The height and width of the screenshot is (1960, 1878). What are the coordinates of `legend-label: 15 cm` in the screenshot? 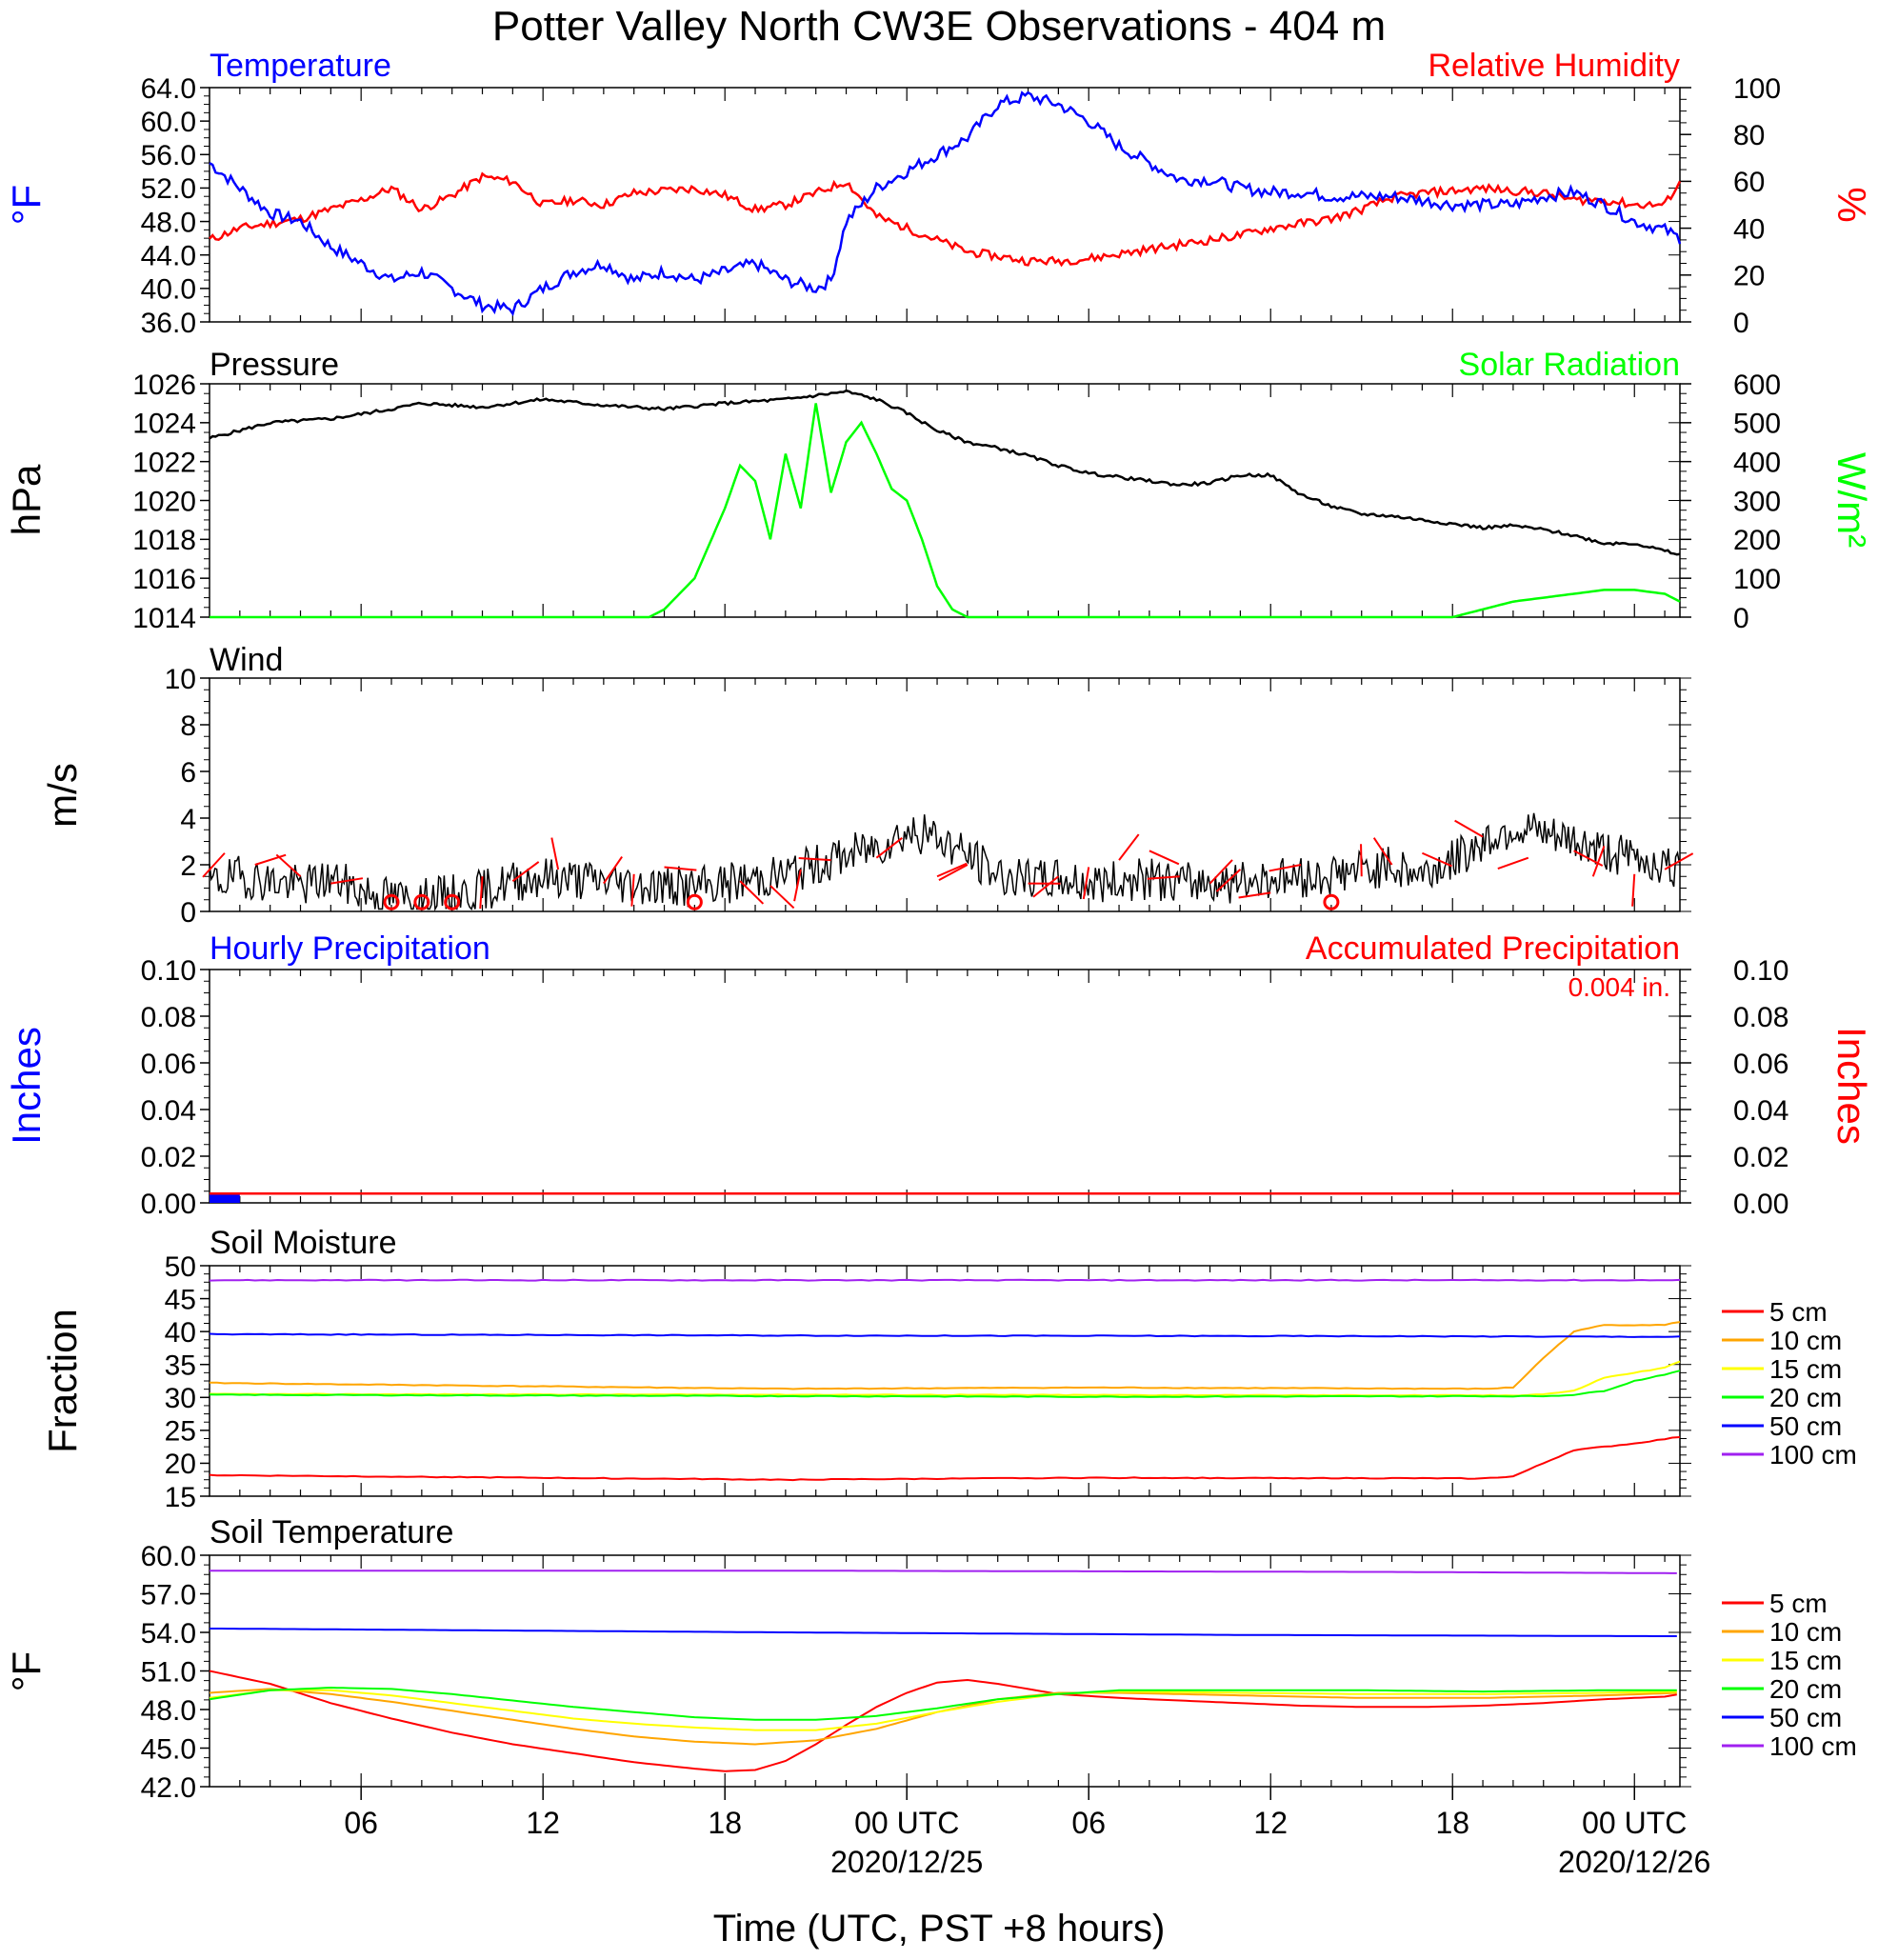 It's located at (1805, 1369).